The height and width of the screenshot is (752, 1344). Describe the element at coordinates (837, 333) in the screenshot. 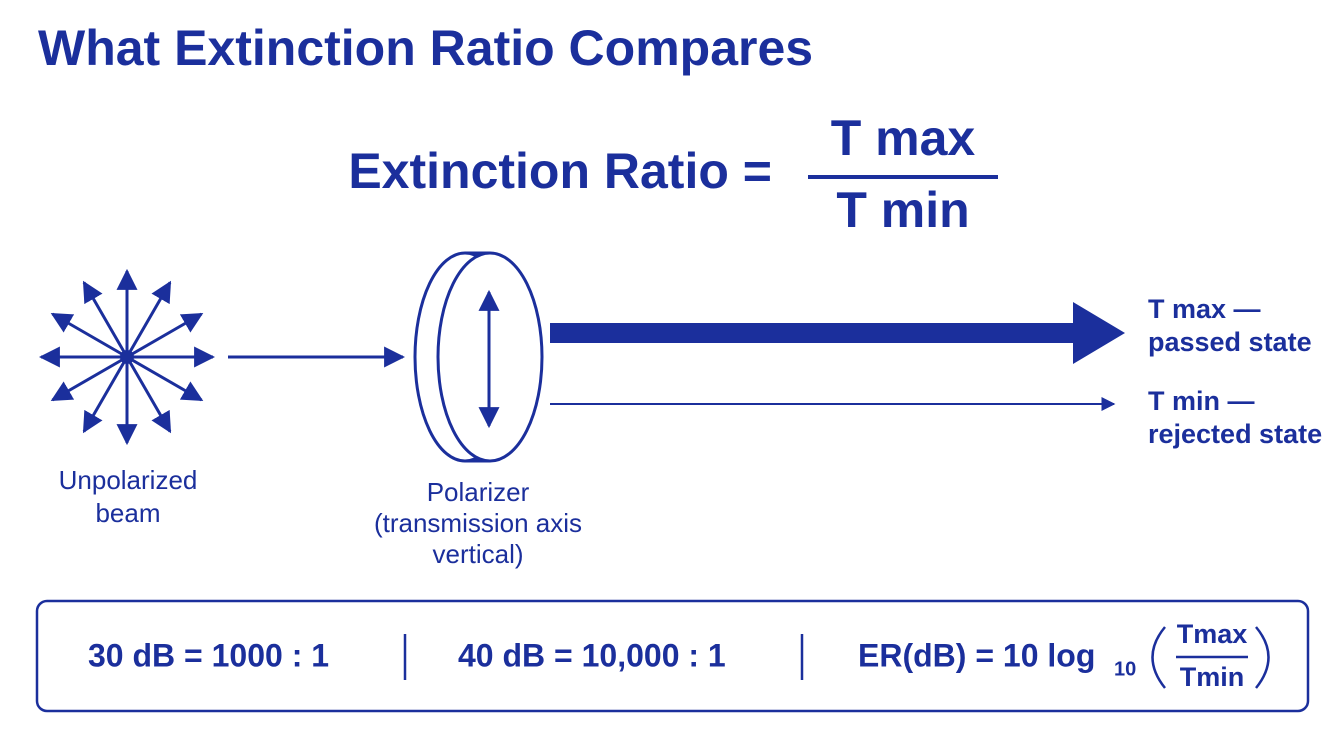

I see `passed-beam-arrow` at that location.